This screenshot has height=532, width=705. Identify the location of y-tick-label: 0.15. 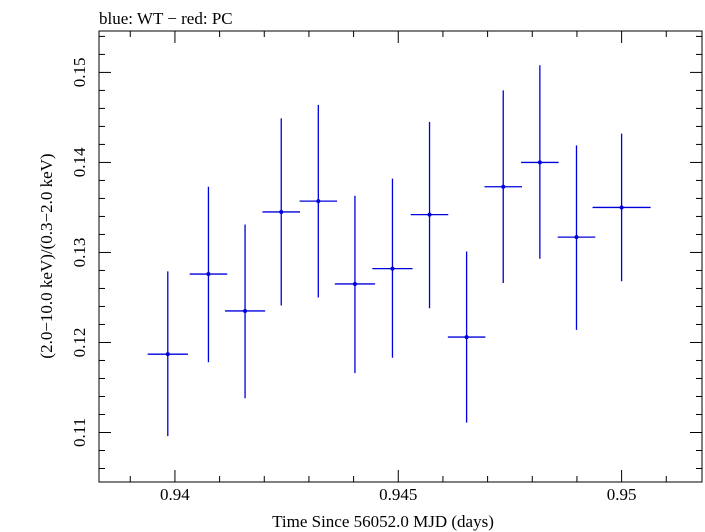
(79, 73).